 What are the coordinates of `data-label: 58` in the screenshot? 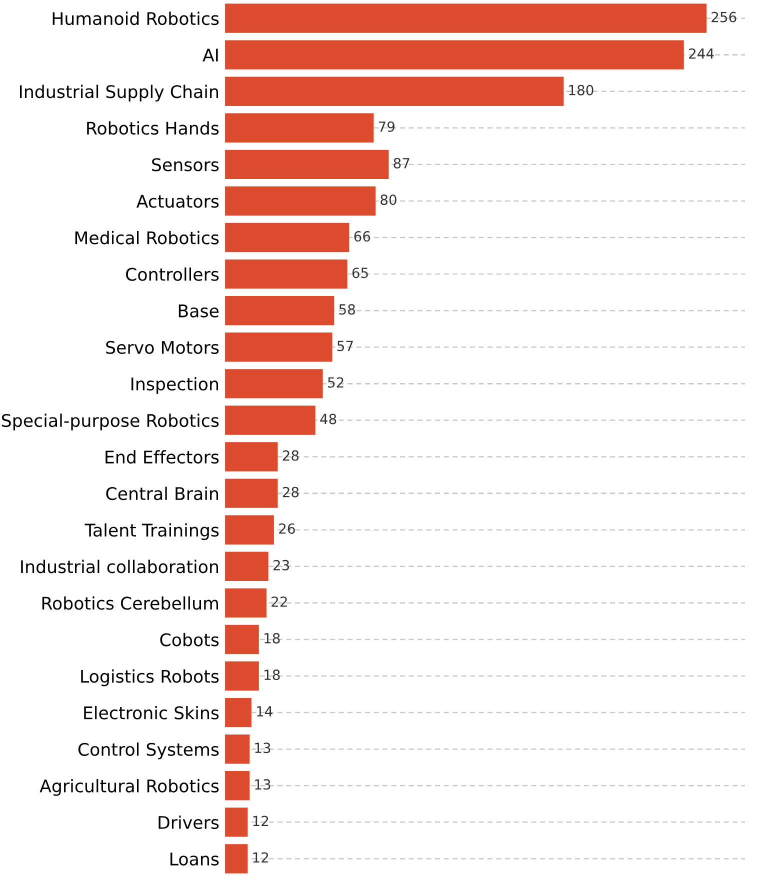 It's located at (347, 309).